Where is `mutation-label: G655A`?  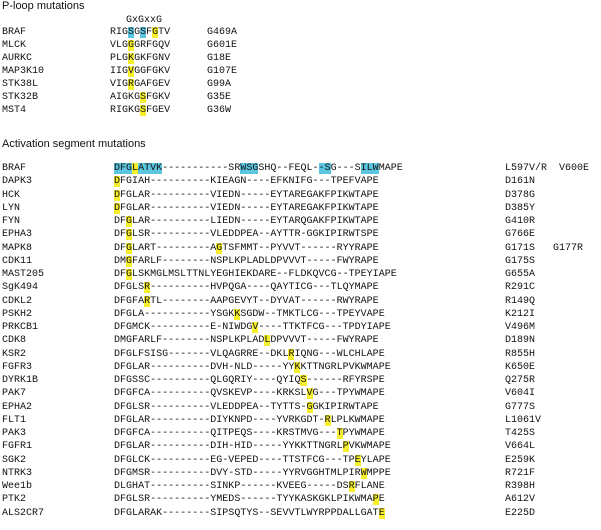 mutation-label: G655A is located at coordinates (520, 274).